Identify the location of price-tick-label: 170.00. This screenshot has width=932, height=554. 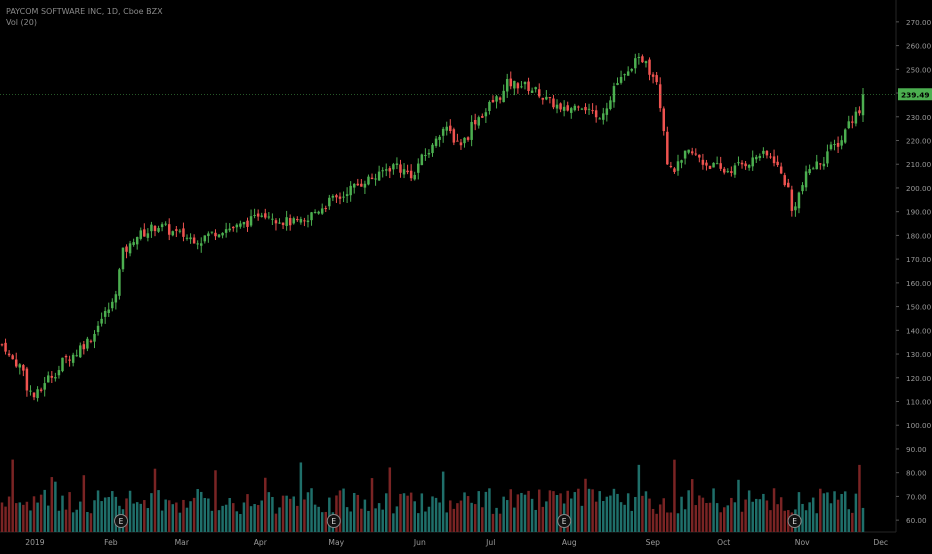
(919, 259).